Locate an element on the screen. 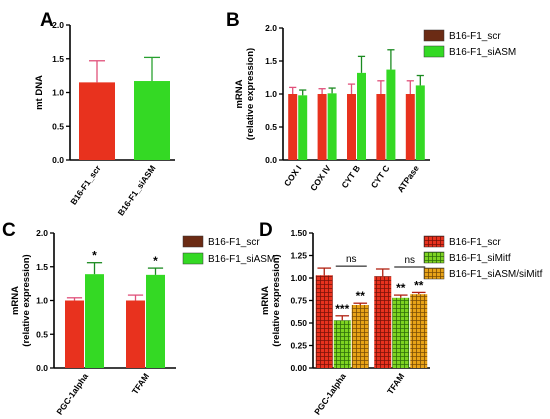 This screenshot has width=550, height=419. x-tick-label: COX IV is located at coordinates (320, 178).